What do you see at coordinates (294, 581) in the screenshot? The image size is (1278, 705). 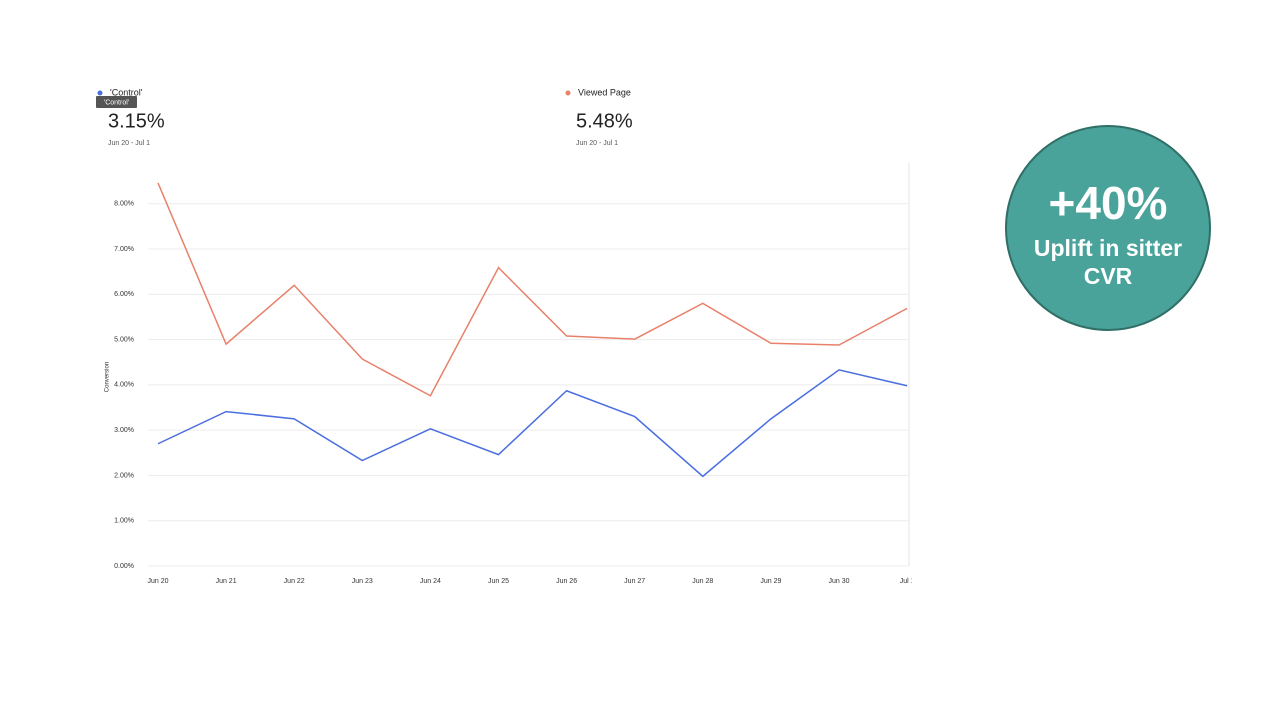 I see `x-tick-label: Jun 22` at bounding box center [294, 581].